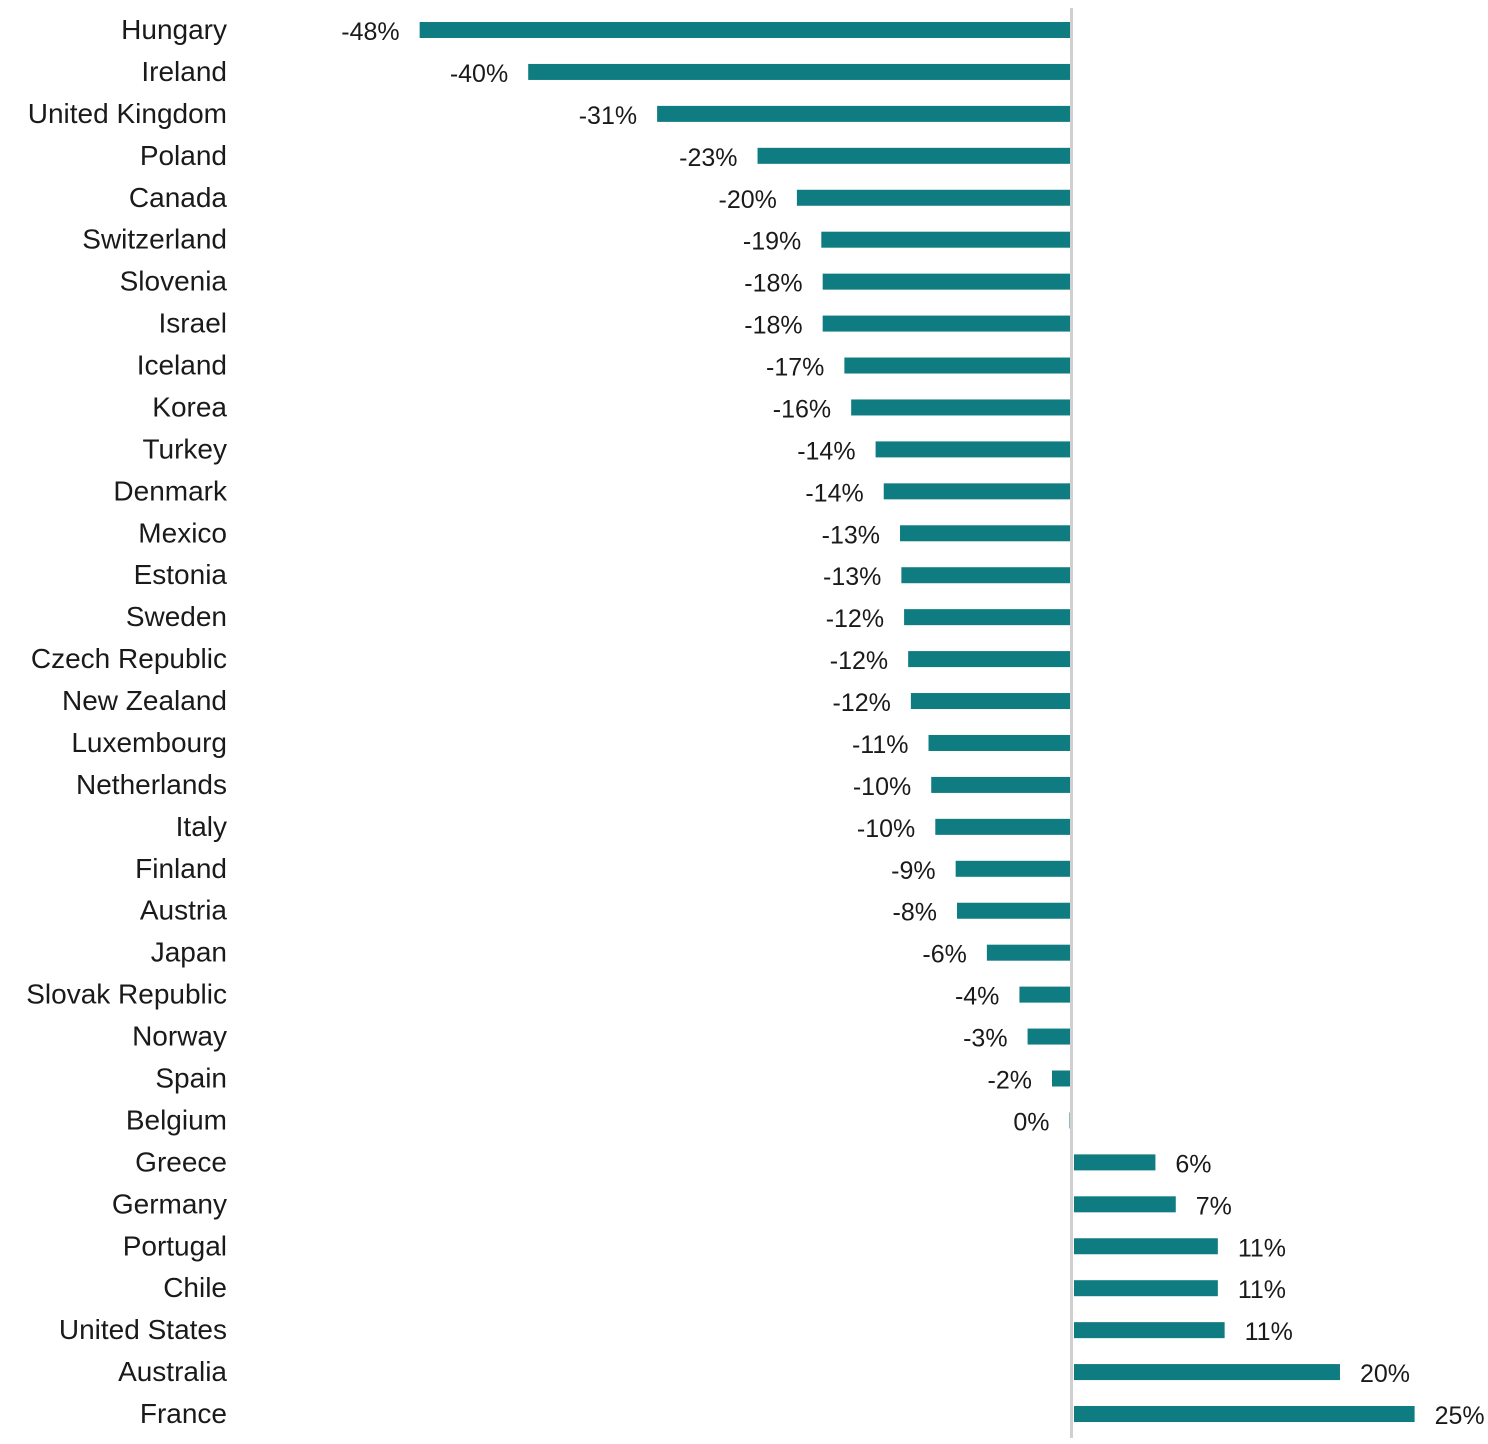 The width and height of the screenshot is (1488, 1444). I want to click on category-label: Japan, so click(189, 952).